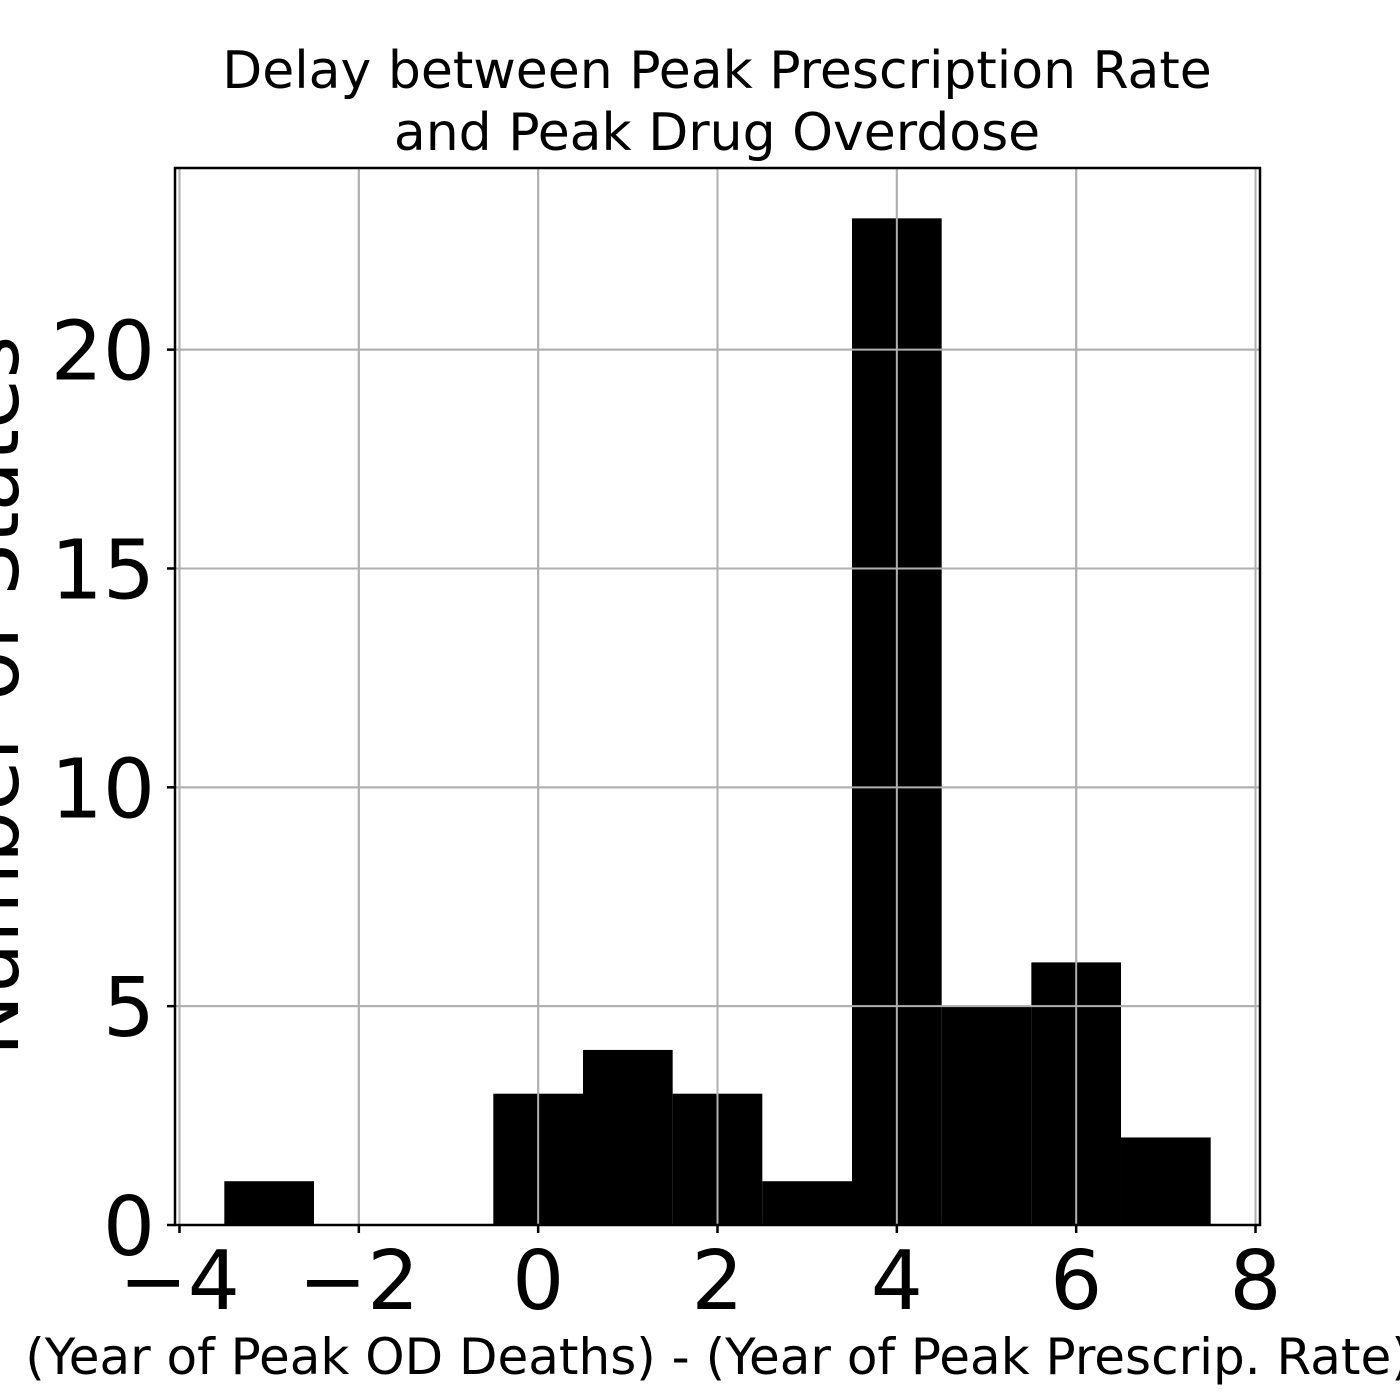  I want to click on x-tick-label: 8, so click(1255, 1281).